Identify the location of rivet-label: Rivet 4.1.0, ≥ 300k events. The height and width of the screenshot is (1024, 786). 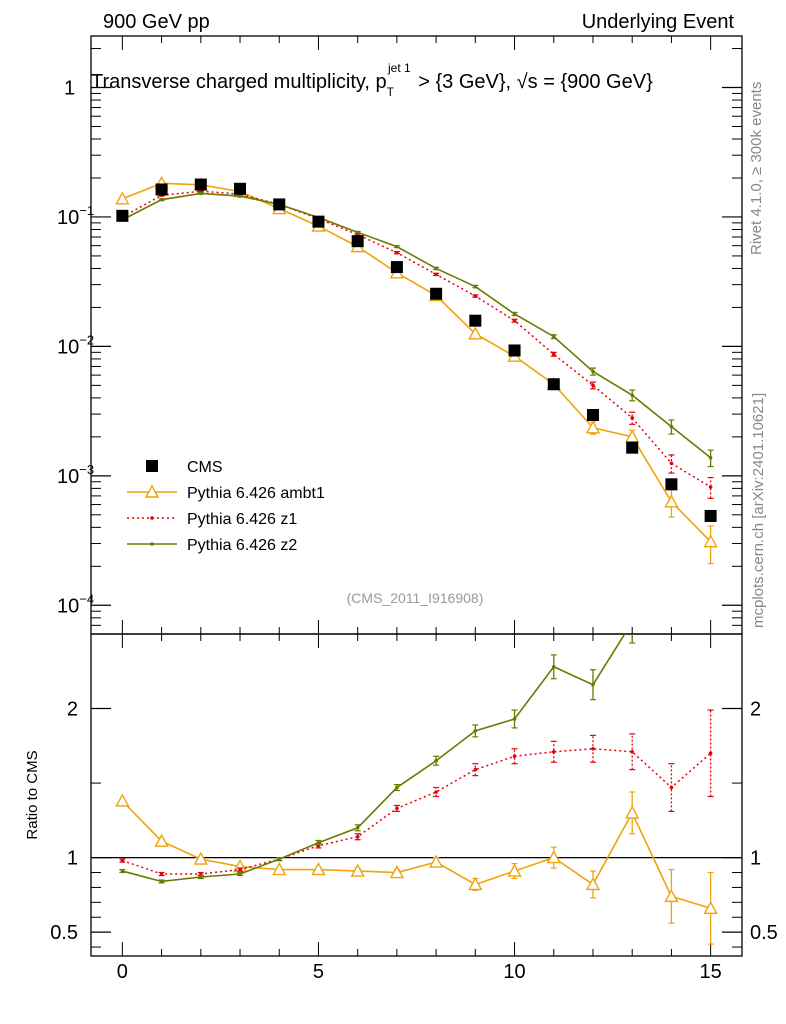
(756, 168).